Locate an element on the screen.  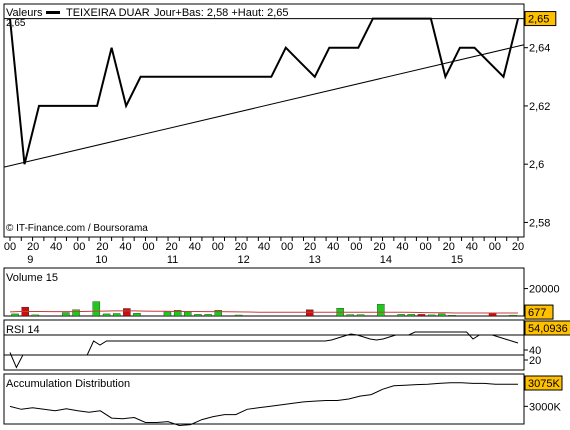
volume-panel: Volume 15 20000 677 is located at coordinates (281, 293).